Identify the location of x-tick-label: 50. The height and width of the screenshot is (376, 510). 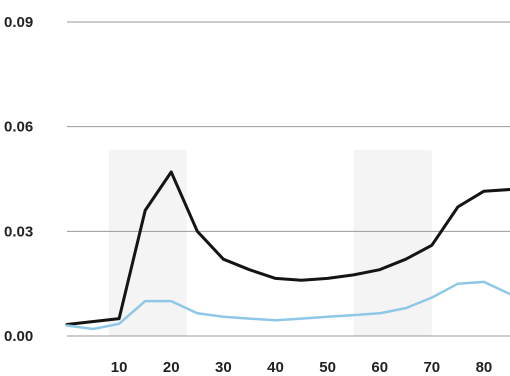
(327, 367).